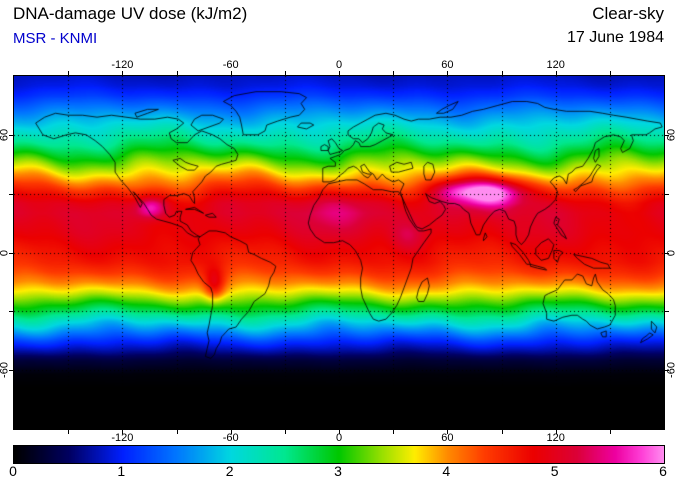  Describe the element at coordinates (615, 37) in the screenshot. I see `figure-date: 17 June 1984` at that location.